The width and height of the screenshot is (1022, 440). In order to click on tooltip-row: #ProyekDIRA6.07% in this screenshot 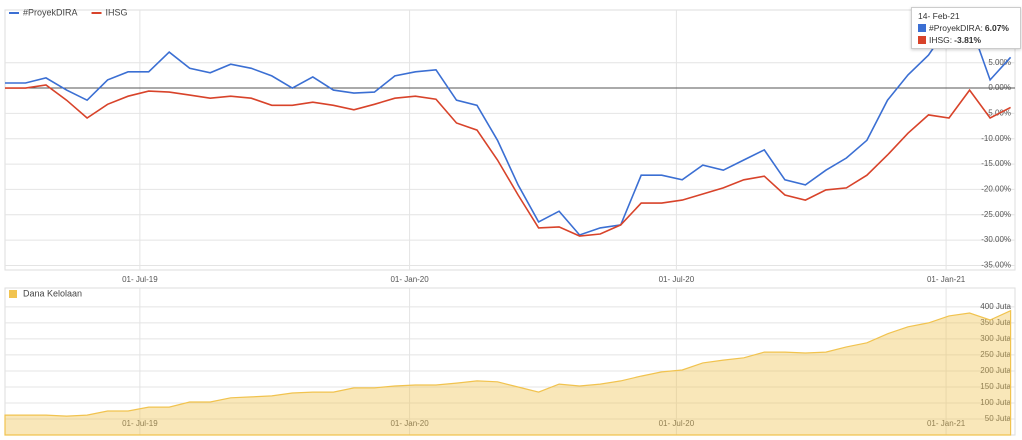, I will do `click(966, 28)`.